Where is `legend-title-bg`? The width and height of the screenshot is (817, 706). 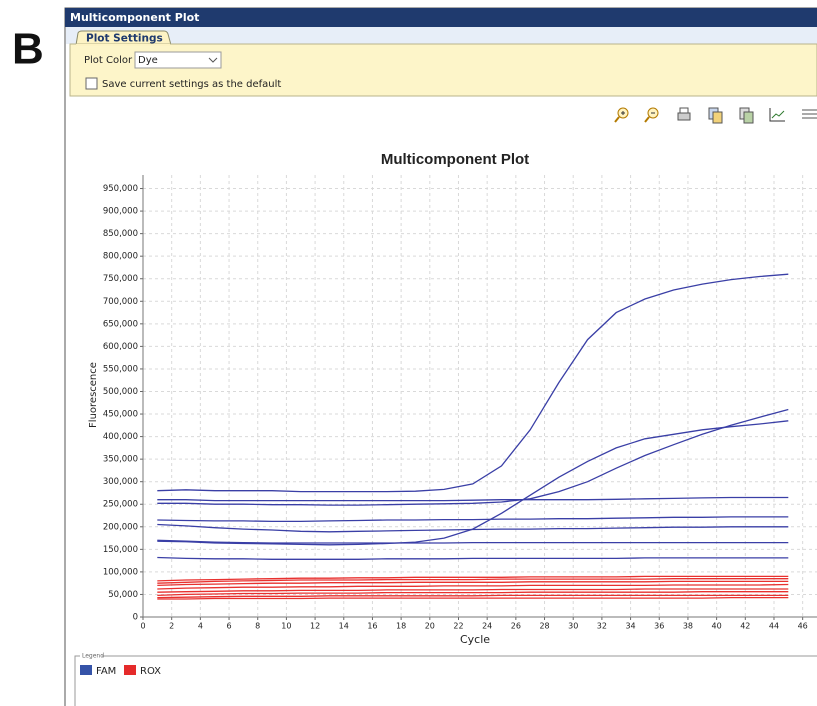
legend-title-bg is located at coordinates (91, 656).